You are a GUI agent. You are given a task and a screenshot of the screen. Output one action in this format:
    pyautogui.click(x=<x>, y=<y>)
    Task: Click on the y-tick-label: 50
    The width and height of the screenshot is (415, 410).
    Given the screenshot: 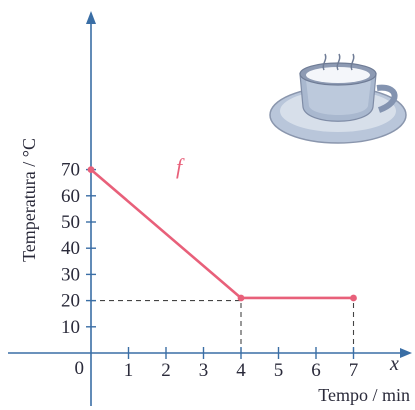 What is the action you would take?
    pyautogui.click(x=70, y=222)
    